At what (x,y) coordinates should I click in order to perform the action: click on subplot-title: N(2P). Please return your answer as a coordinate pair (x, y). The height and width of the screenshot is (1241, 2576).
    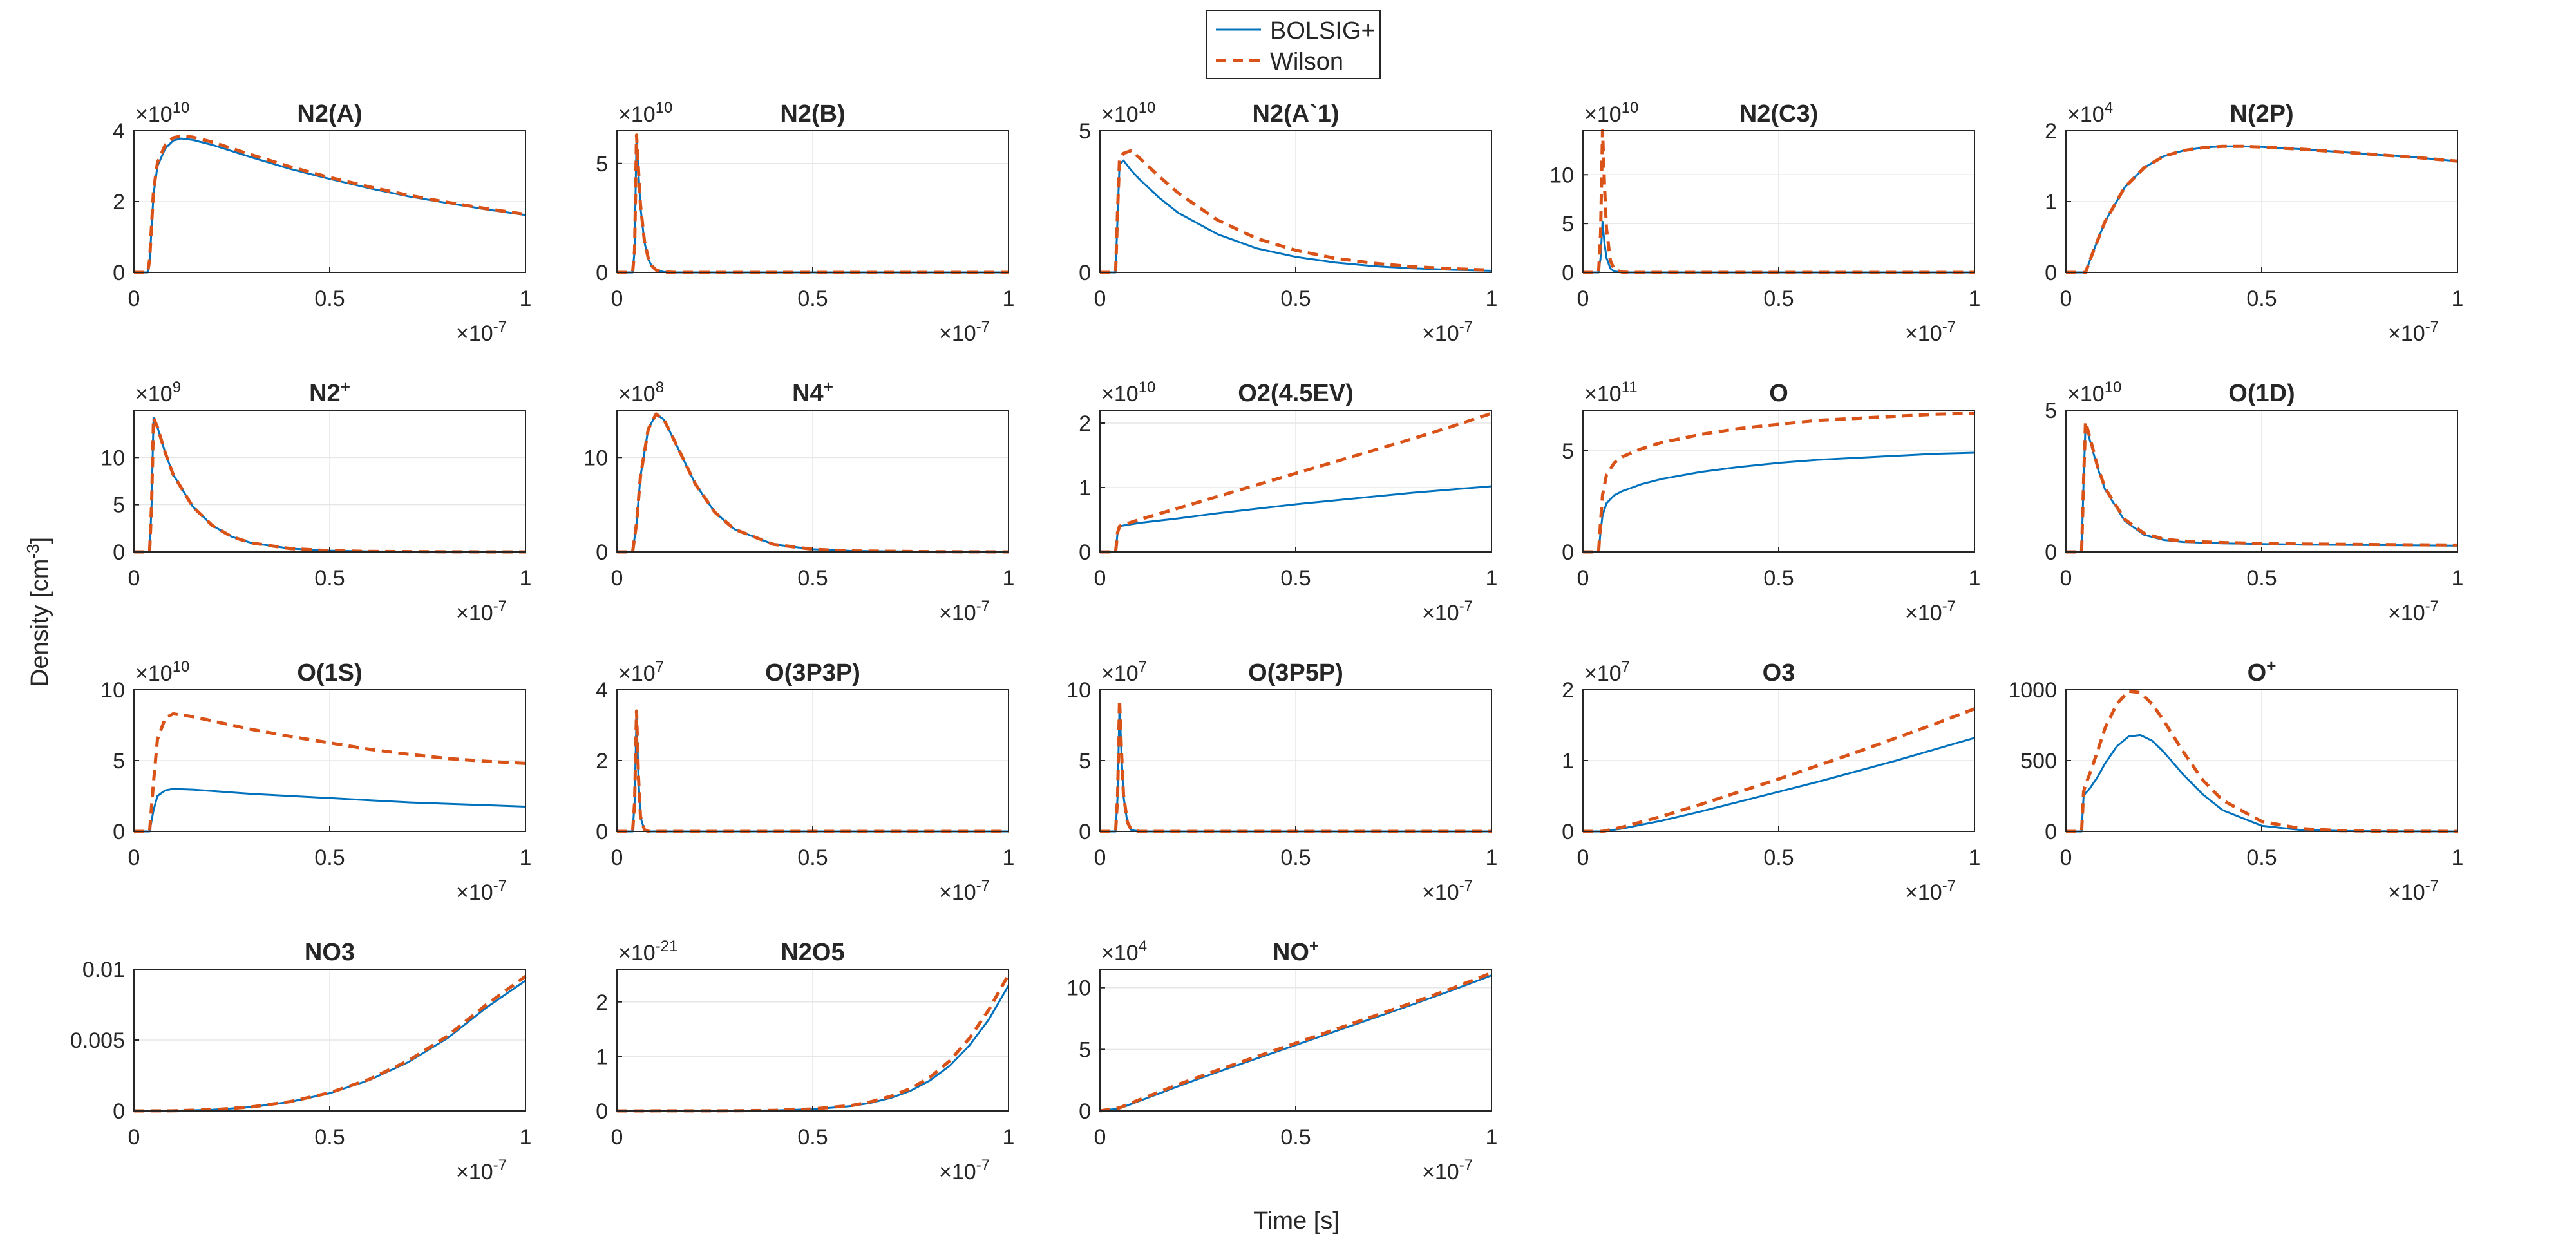
    Looking at the image, I should click on (2262, 114).